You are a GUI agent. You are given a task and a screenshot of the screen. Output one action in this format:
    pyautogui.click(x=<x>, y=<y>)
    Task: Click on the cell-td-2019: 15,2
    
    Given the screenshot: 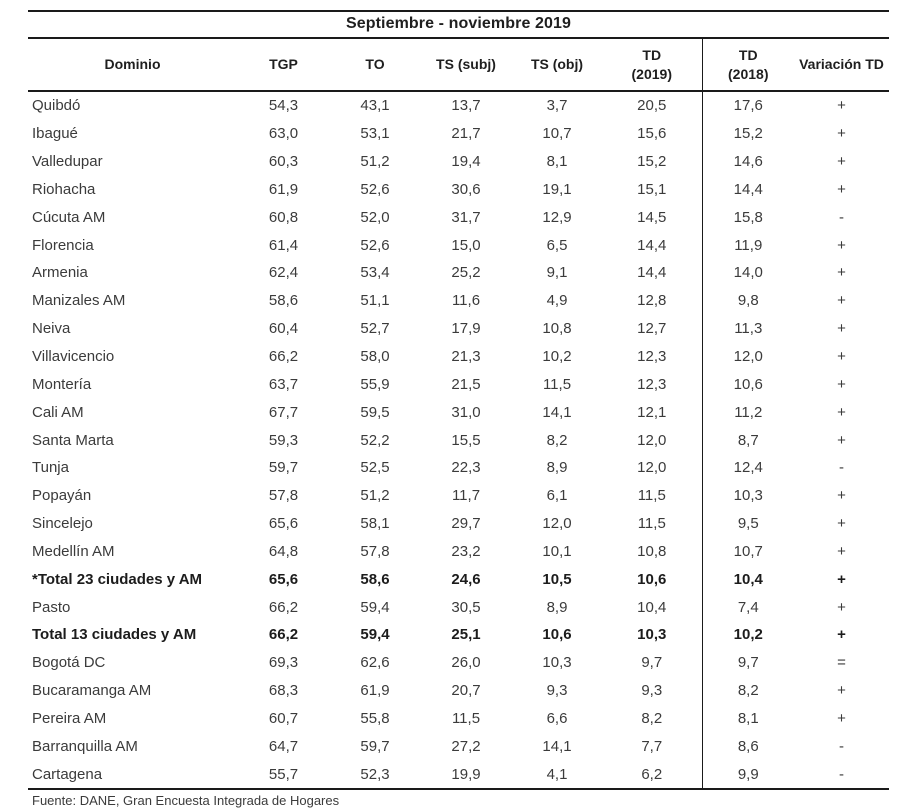 What is the action you would take?
    pyautogui.click(x=652, y=162)
    